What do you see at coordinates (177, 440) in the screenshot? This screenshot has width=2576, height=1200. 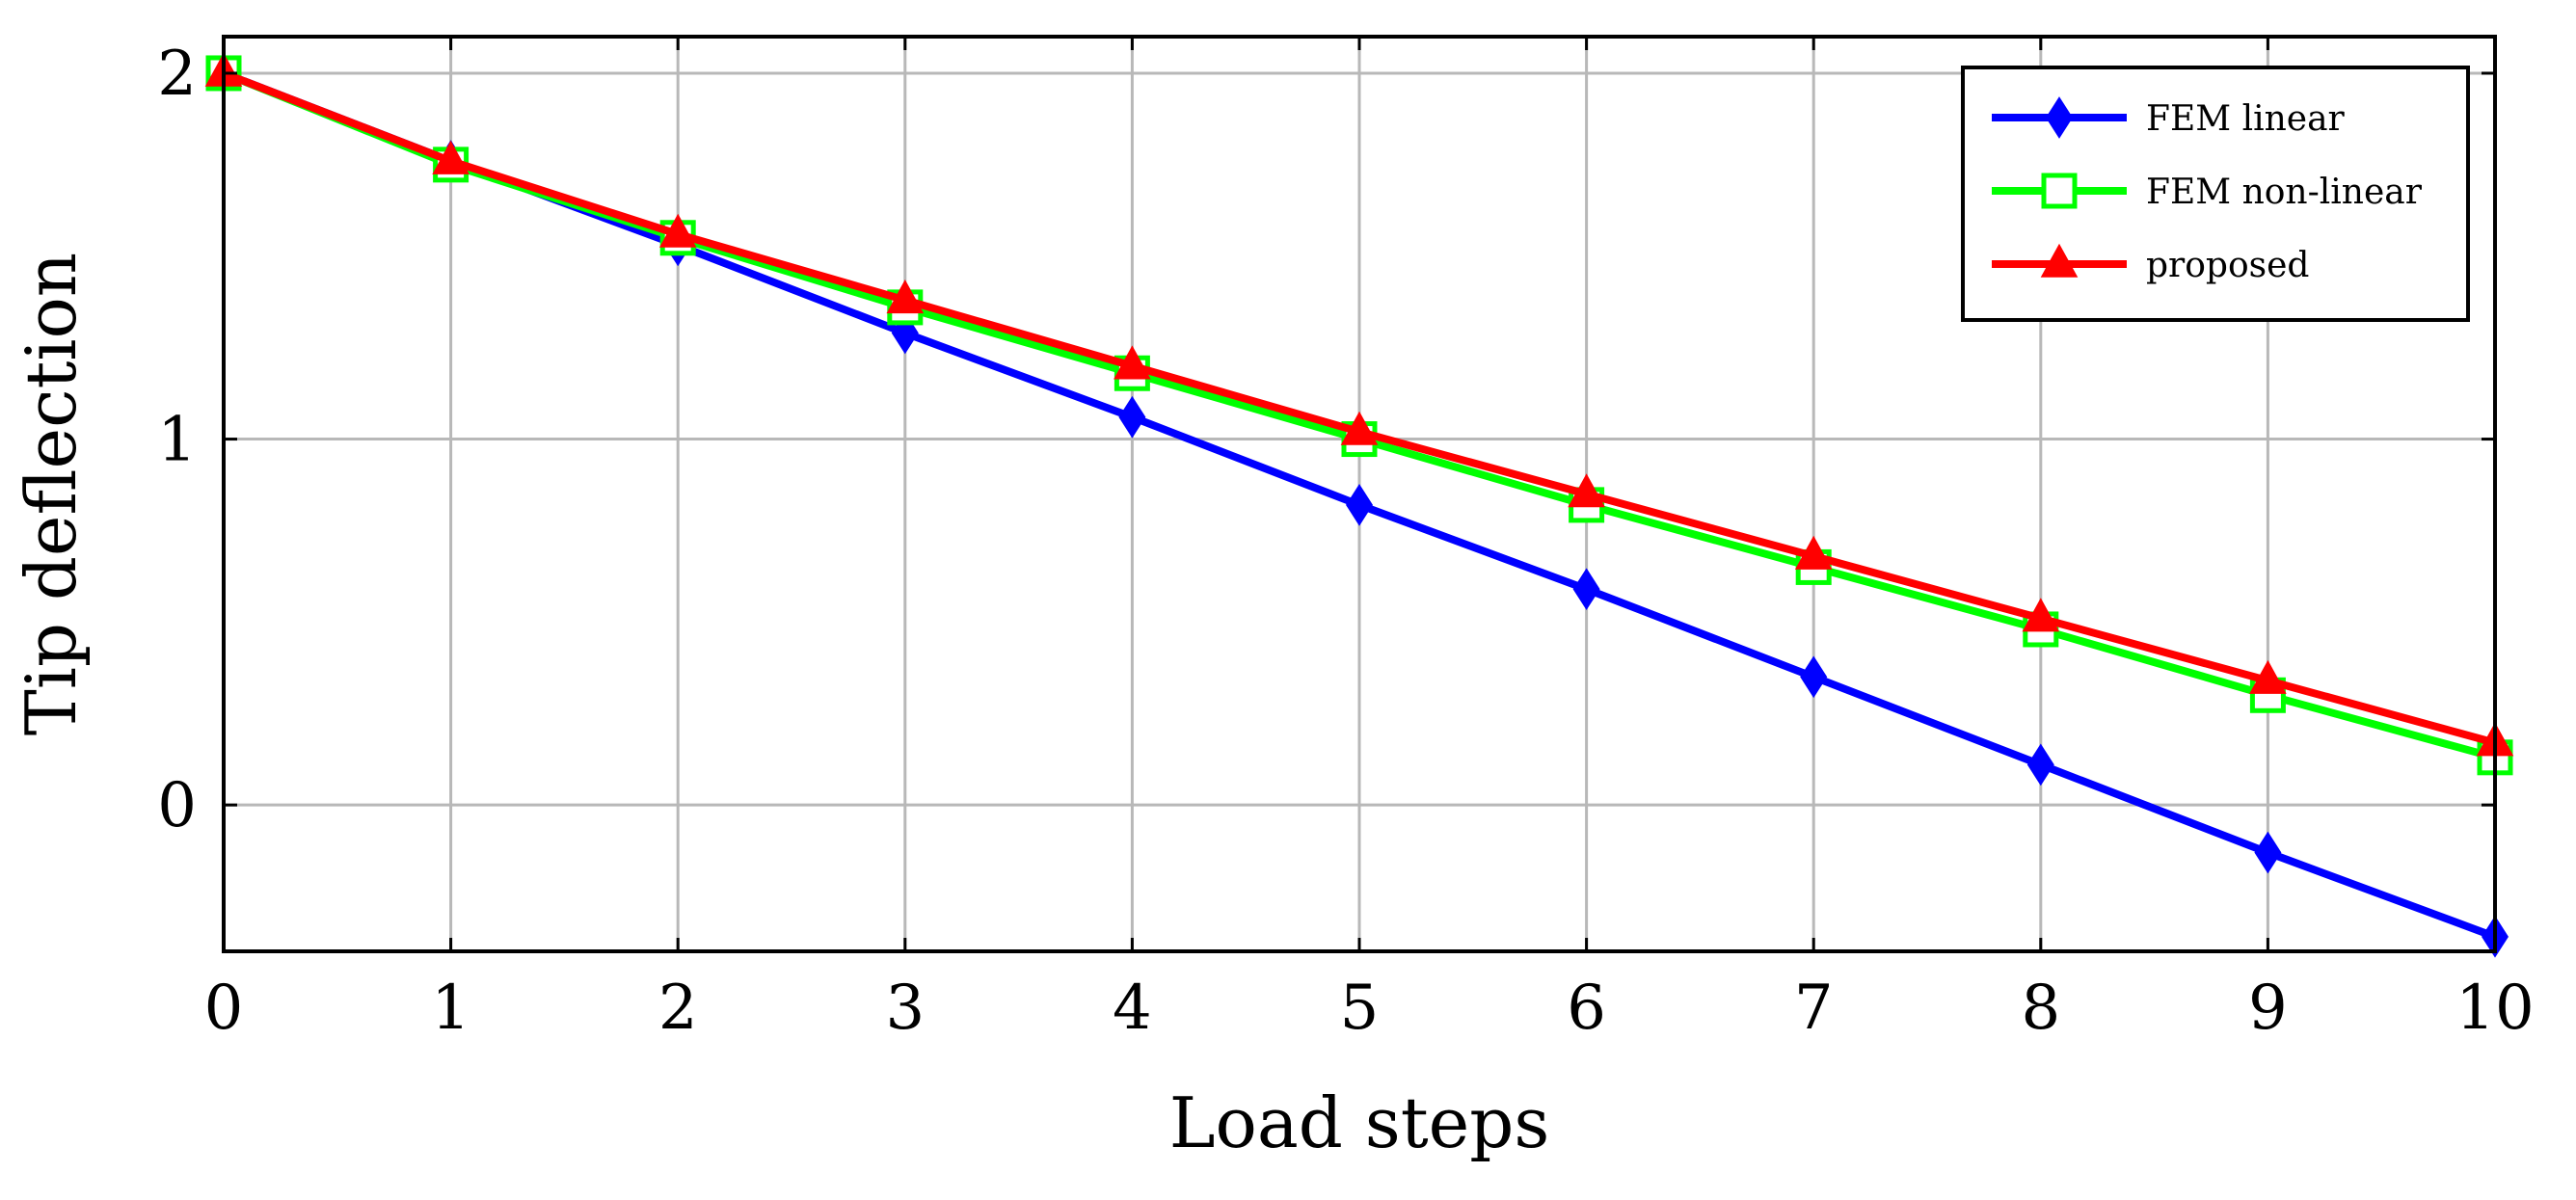 I see `y-tick-label: 1` at bounding box center [177, 440].